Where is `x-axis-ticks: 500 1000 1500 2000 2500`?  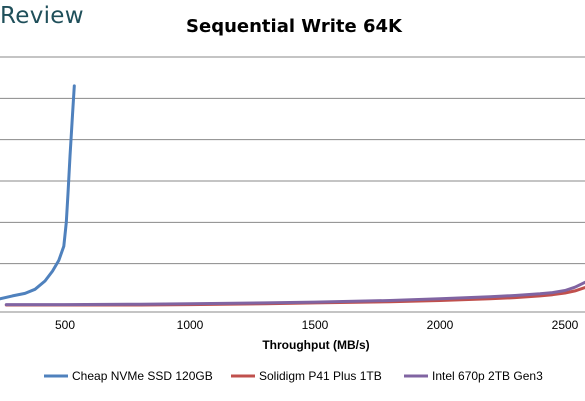 x-axis-ticks: 500 1000 1500 2000 2500 is located at coordinates (317, 325).